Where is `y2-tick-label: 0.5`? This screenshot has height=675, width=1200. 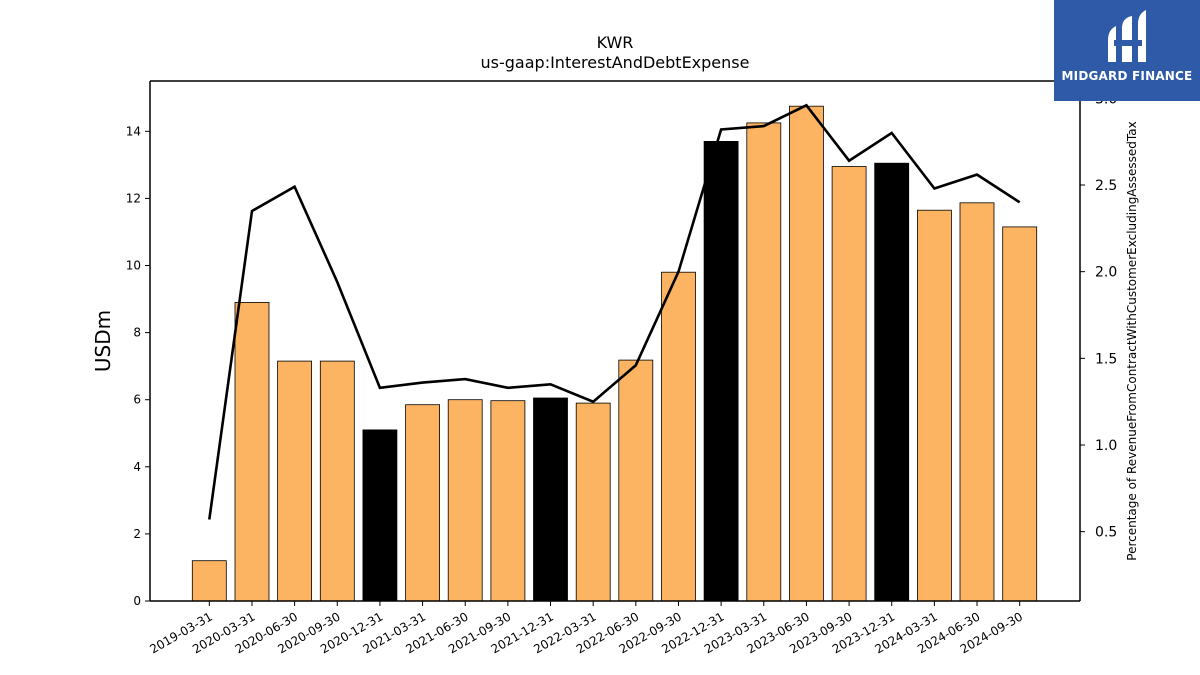
y2-tick-label: 0.5 is located at coordinates (1106, 533).